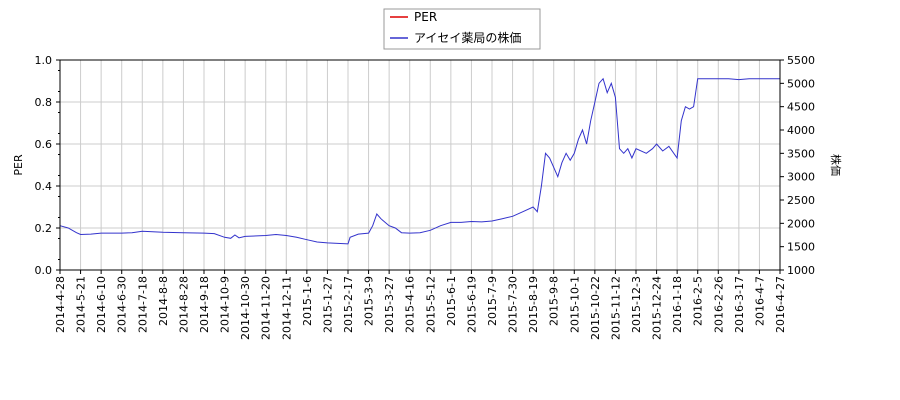 The width and height of the screenshot is (900, 400). What do you see at coordinates (574, 304) in the screenshot?
I see `x-tick-label: 2015-10-1` at bounding box center [574, 304].